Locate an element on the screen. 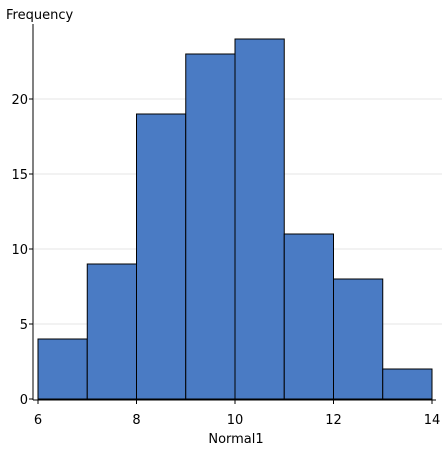  y-axis-title: Frequency is located at coordinates (39, 15).